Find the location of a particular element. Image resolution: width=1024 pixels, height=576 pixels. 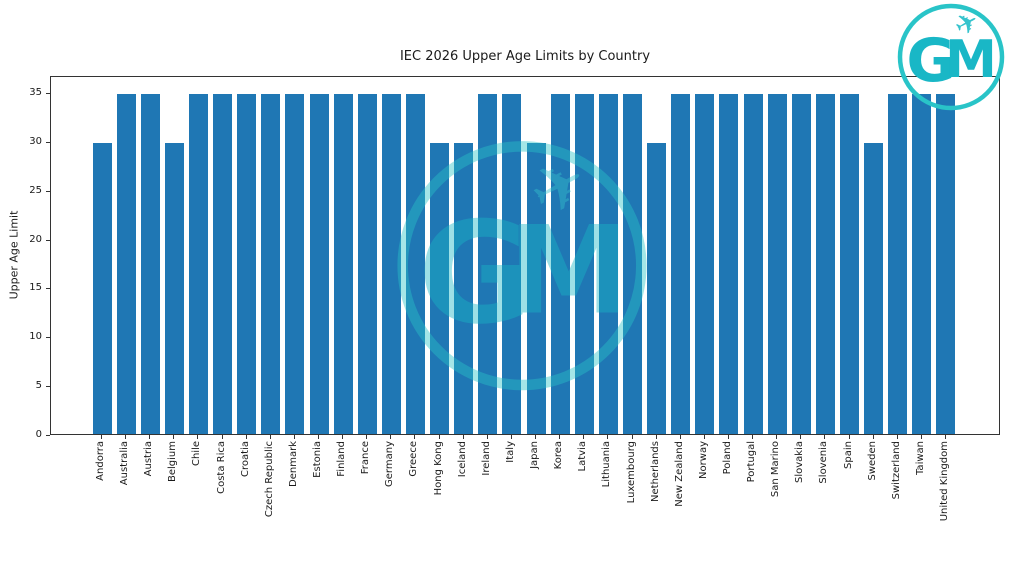

x-tick-label: Portugal is located at coordinates (752, 462).